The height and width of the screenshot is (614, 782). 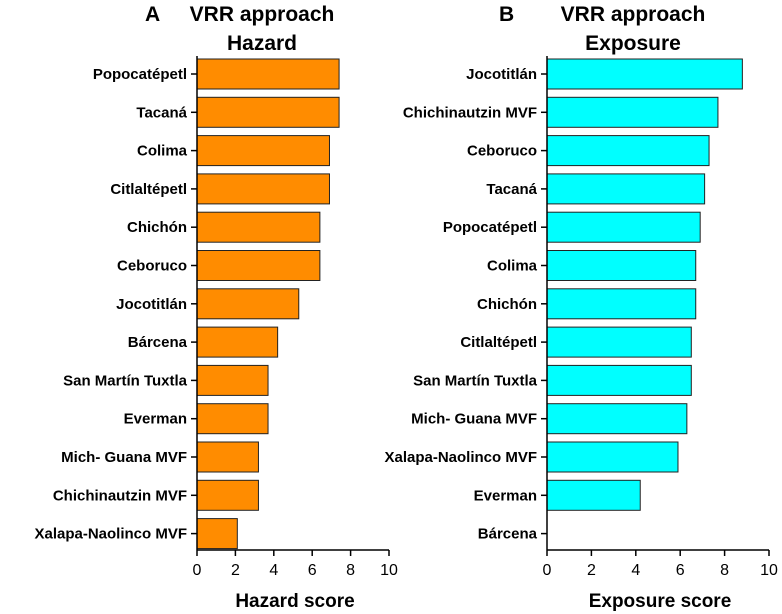 I want to click on panel-a-title-line2: Hazard, so click(x=262, y=43).